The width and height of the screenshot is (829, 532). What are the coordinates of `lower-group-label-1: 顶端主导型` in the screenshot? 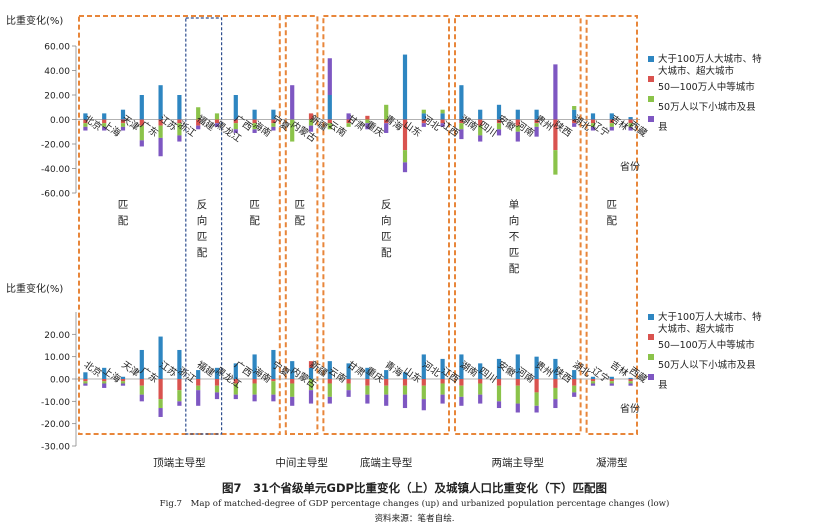 It's located at (179, 462).